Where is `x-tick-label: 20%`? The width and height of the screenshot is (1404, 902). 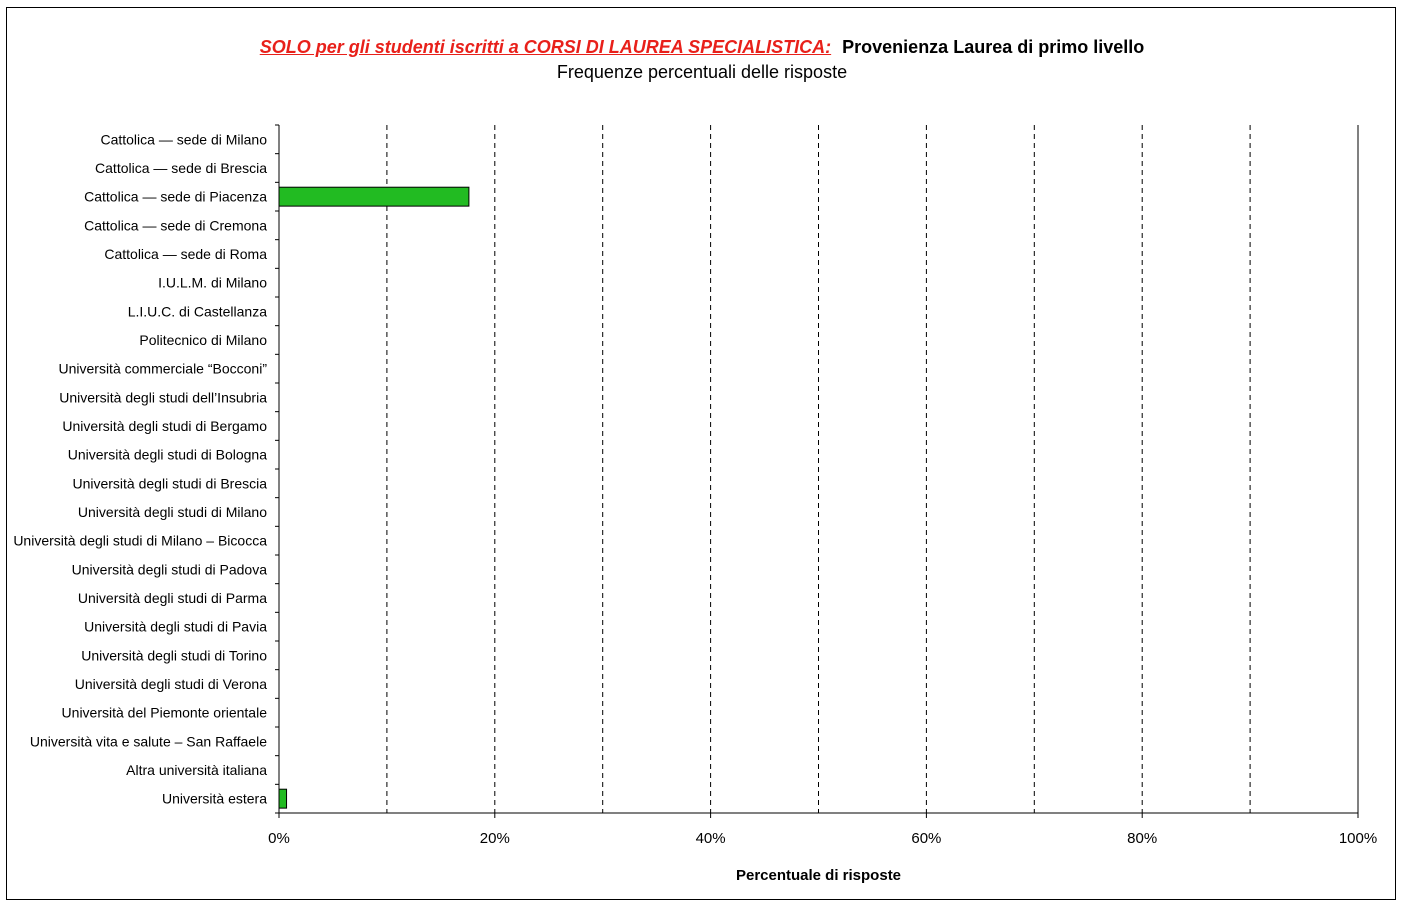
x-tick-label: 20% is located at coordinates (495, 838).